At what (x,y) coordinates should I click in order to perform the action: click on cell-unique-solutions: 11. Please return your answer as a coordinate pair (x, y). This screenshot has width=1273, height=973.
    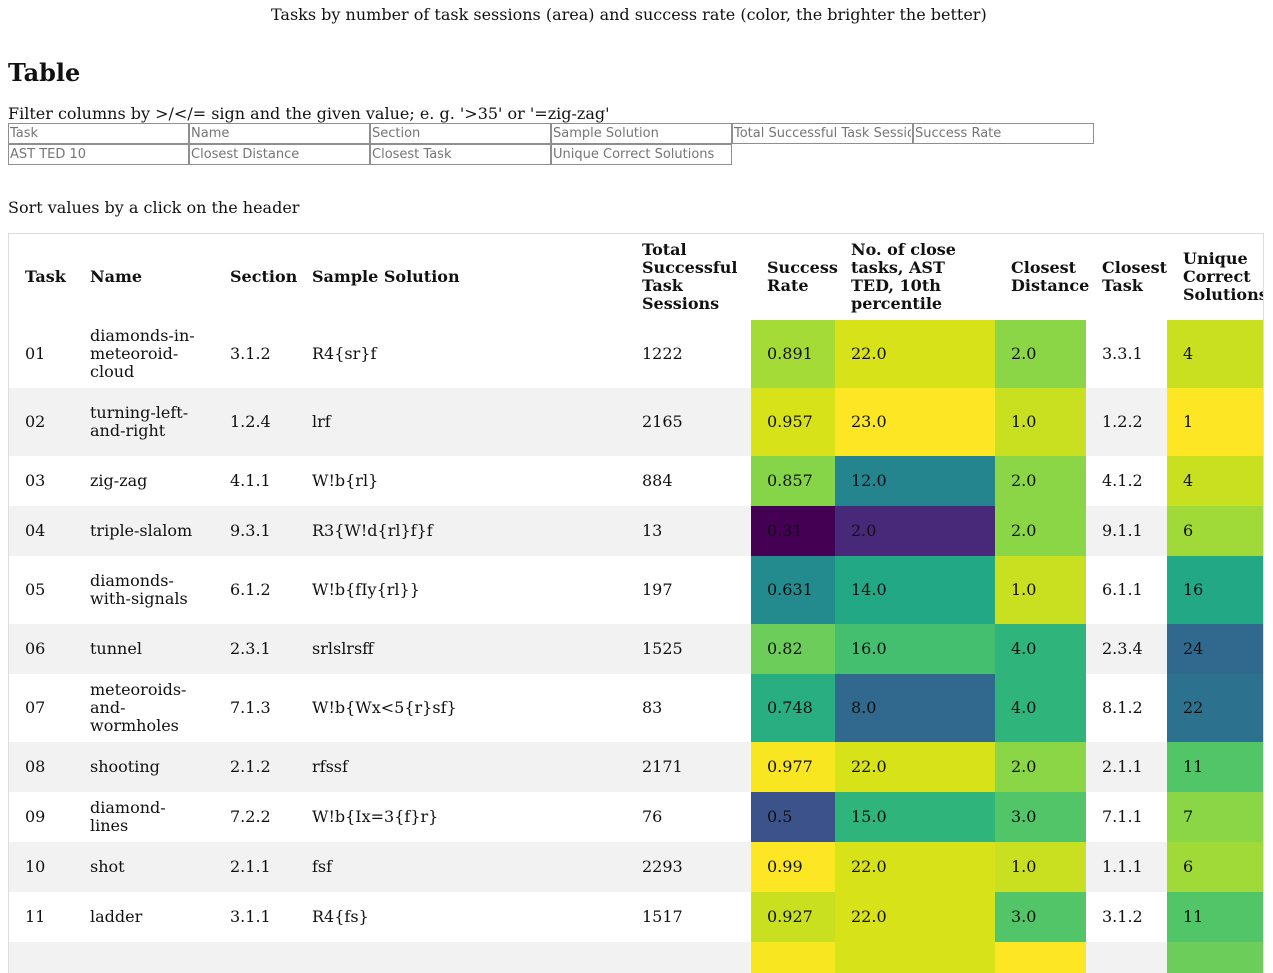
    Looking at the image, I should click on (1215, 917).